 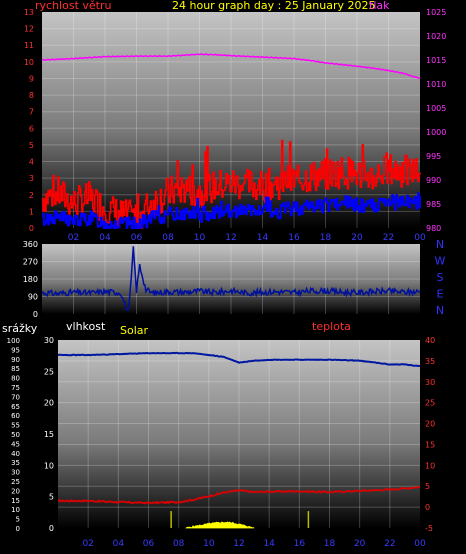 I want to click on wind-direction-tick-label: 0, so click(x=35, y=314).